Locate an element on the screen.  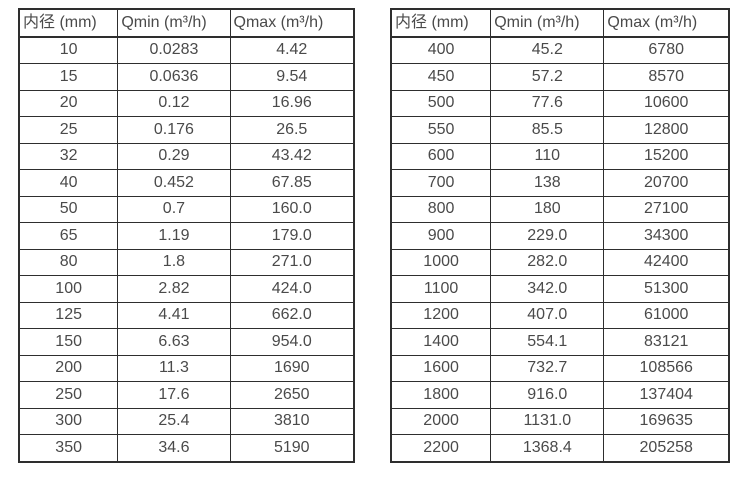
table-row: 400 45.2 6780 is located at coordinates (560, 50).